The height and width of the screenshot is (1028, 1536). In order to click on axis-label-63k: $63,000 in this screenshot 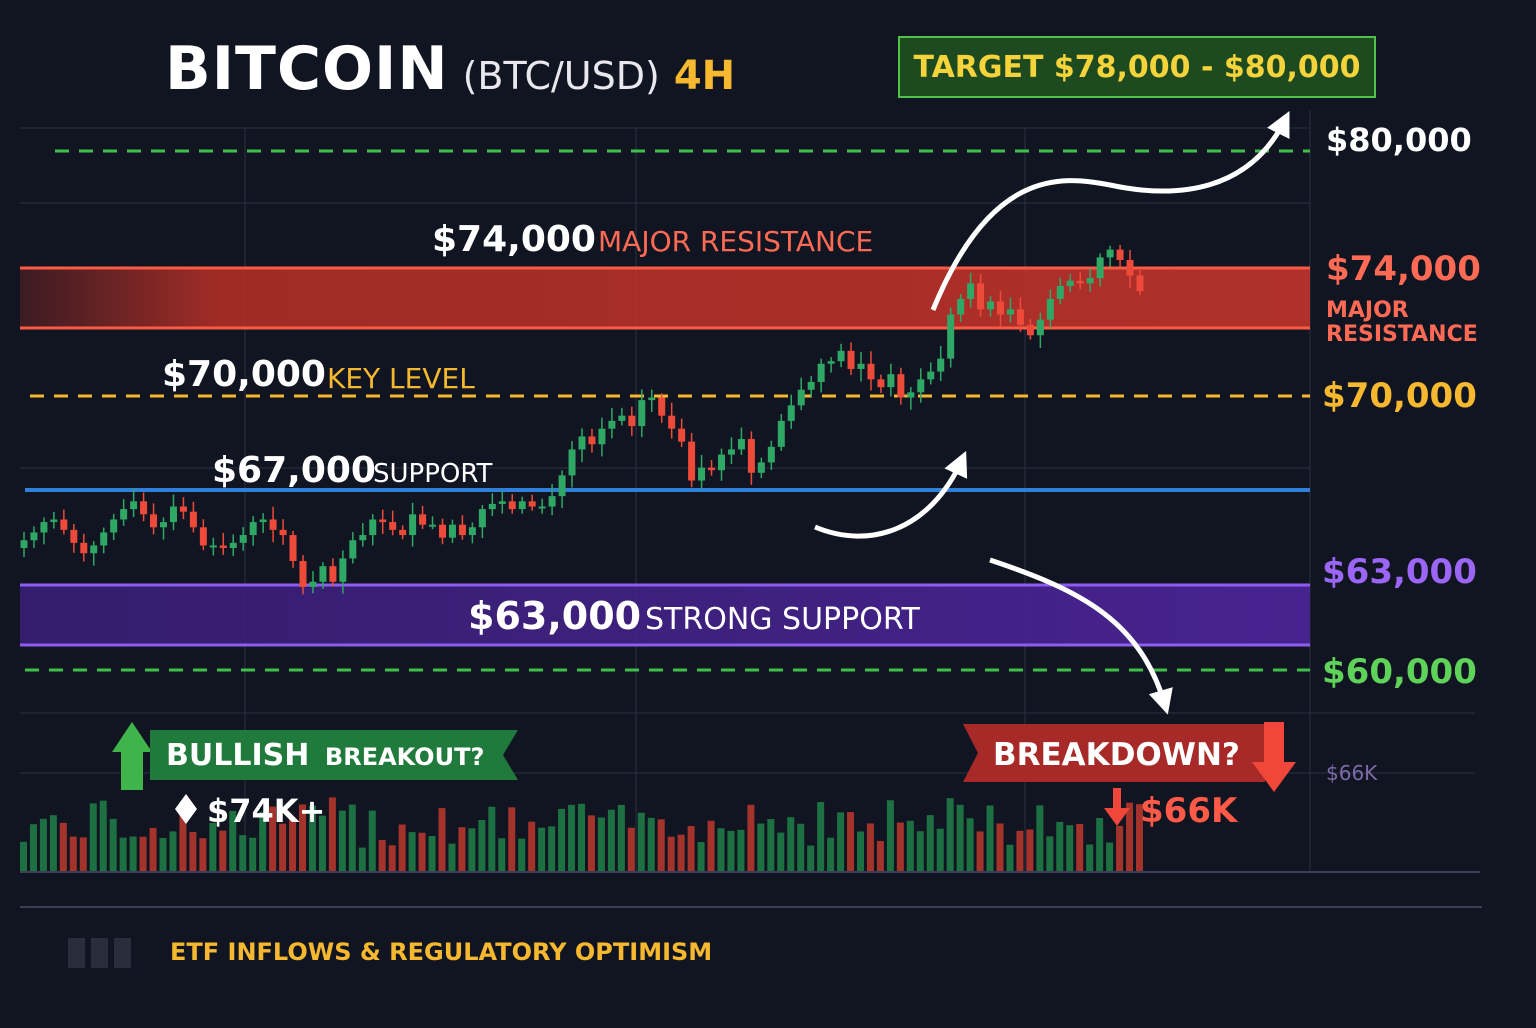, I will do `click(1399, 572)`.